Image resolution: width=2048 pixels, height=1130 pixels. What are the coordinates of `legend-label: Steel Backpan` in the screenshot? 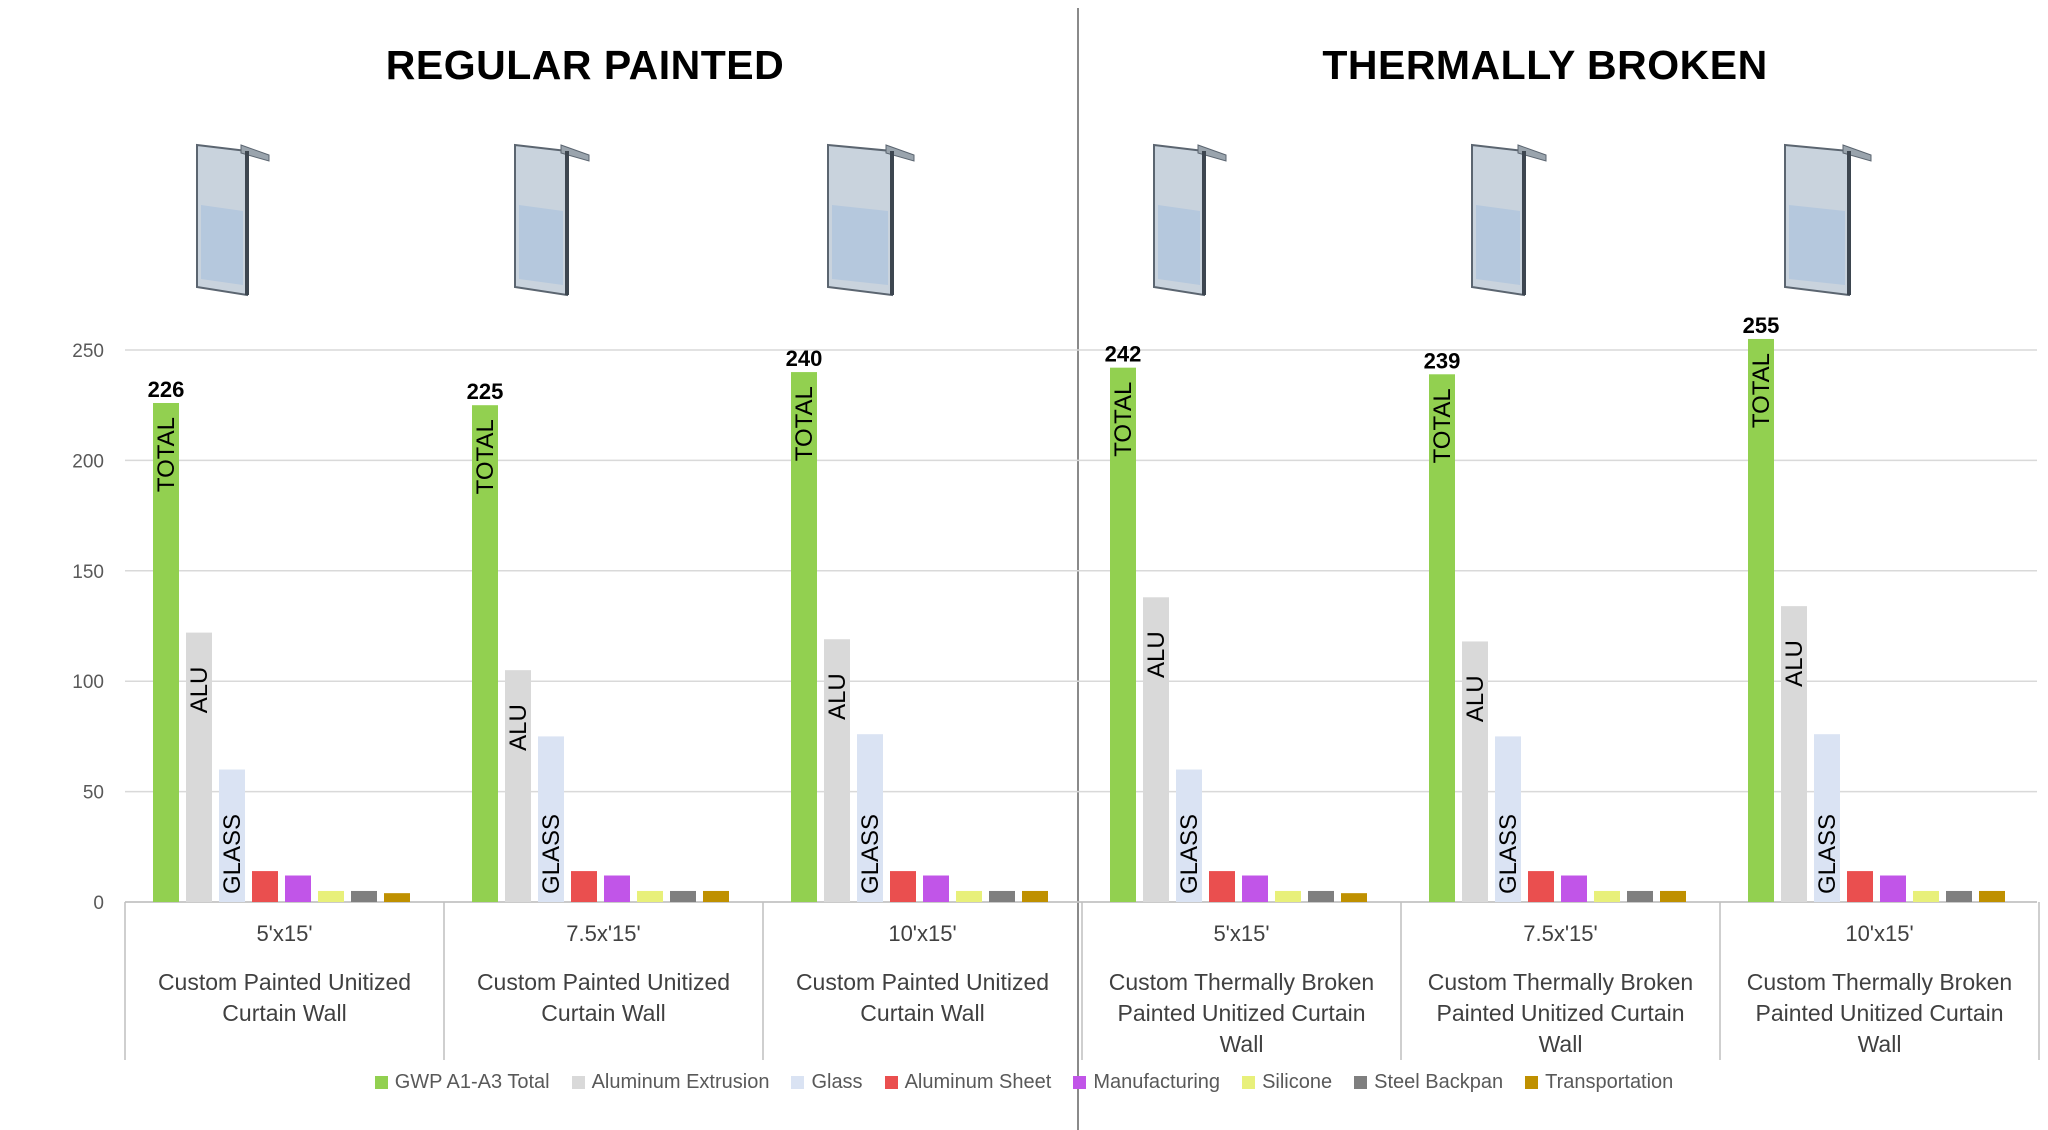 It's located at (1439, 1082).